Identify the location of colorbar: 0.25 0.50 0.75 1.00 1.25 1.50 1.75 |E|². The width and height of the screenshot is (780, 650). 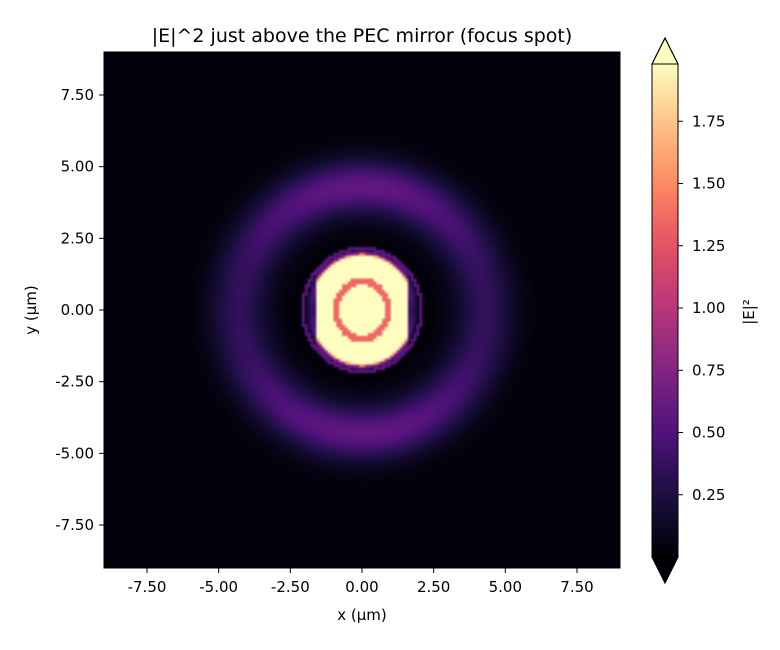
(704, 310).